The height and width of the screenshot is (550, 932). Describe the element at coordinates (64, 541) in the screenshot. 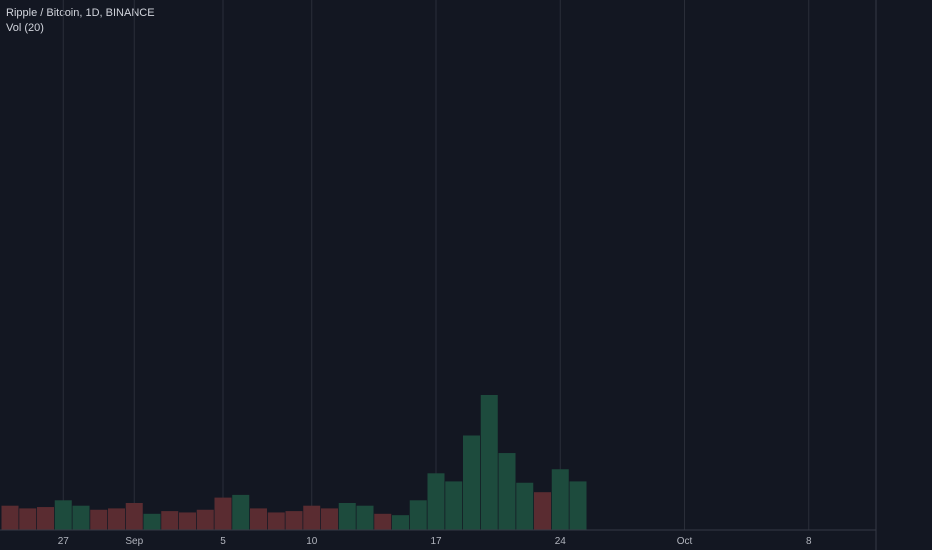

I see `x-tick-label: 27` at that location.